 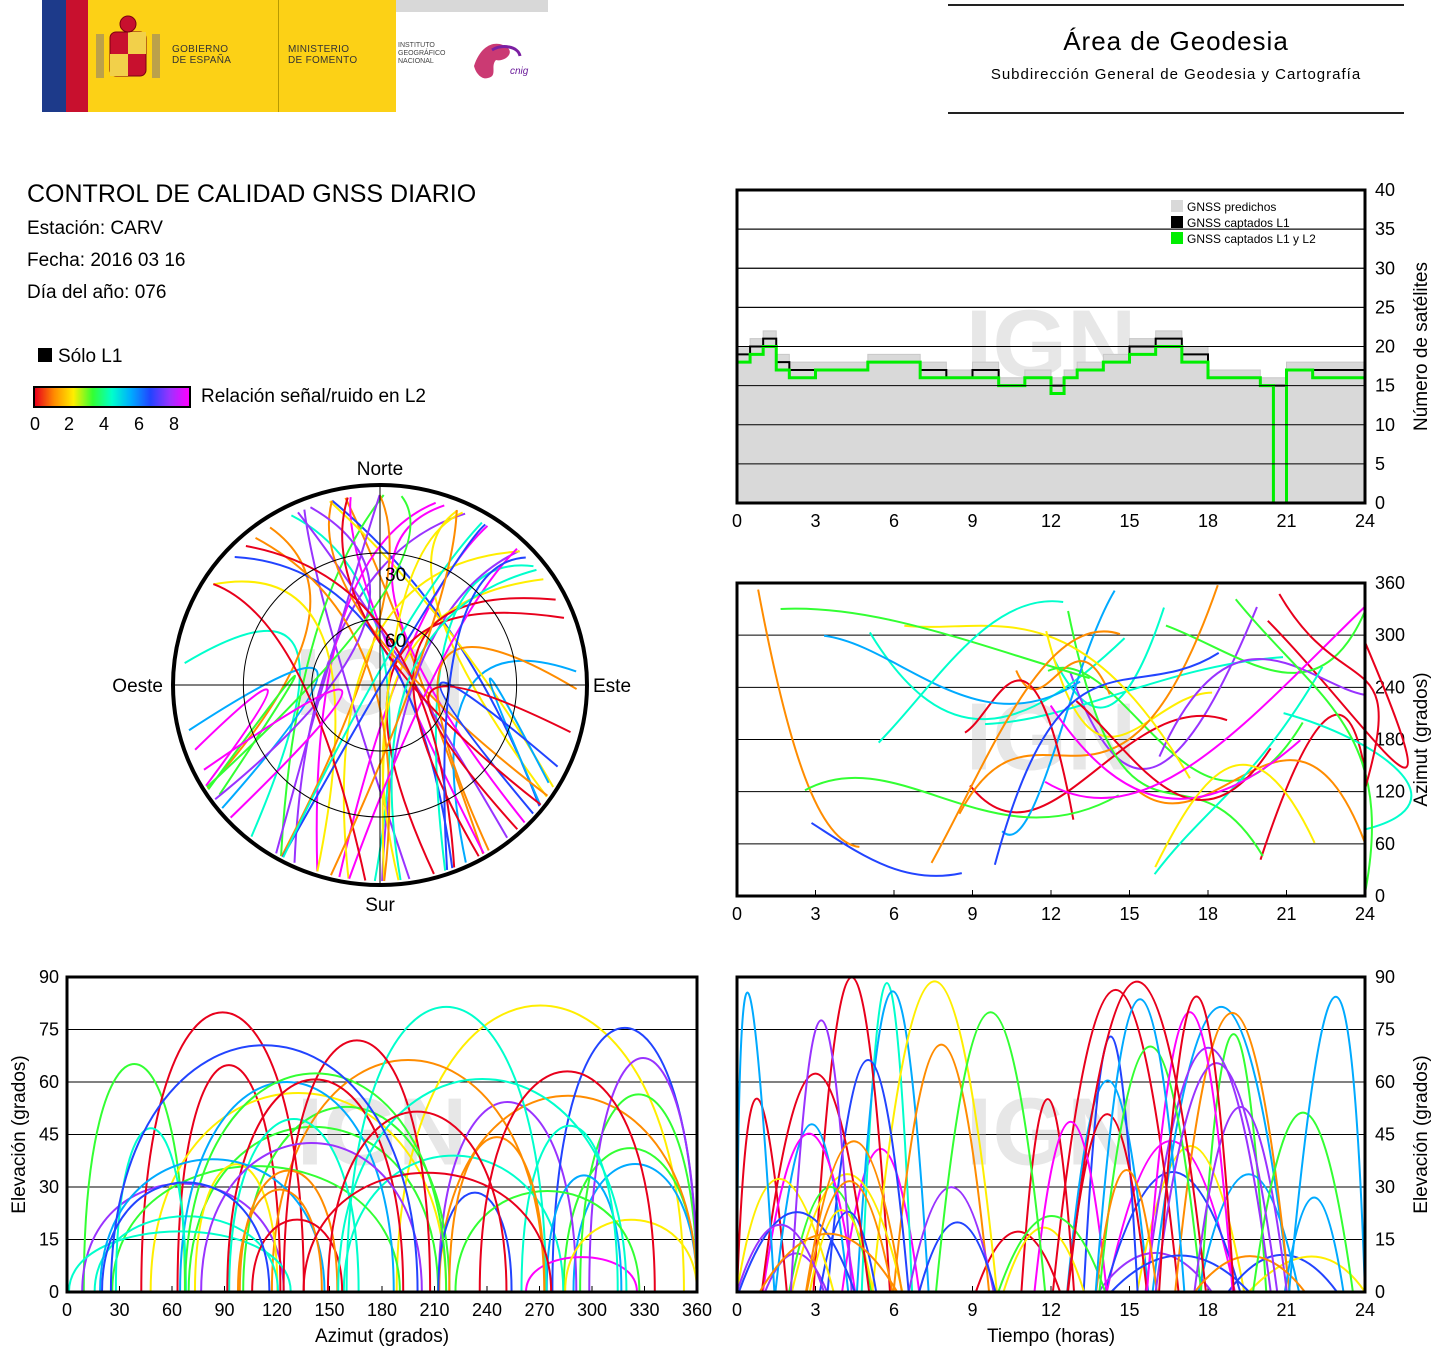 I want to click on snr-tick-row: 0 2 4 6 8, so click(x=115, y=425).